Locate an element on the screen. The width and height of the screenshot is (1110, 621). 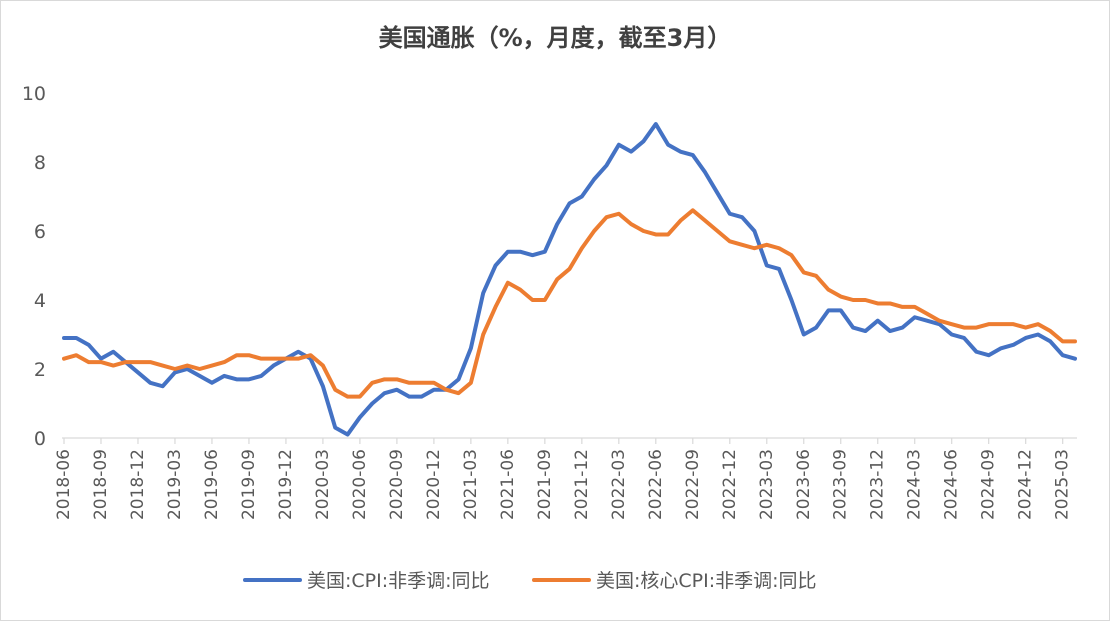
legend-item-core-cpi: 美国:核心CPI:非季调:同比 is located at coordinates (674, 581).